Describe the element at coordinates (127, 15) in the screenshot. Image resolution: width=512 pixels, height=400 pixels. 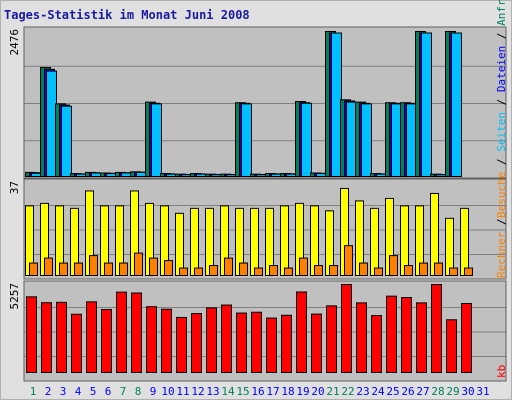
I see `chart-title: Tages-Statistik im Monat Juni 2008` at that location.